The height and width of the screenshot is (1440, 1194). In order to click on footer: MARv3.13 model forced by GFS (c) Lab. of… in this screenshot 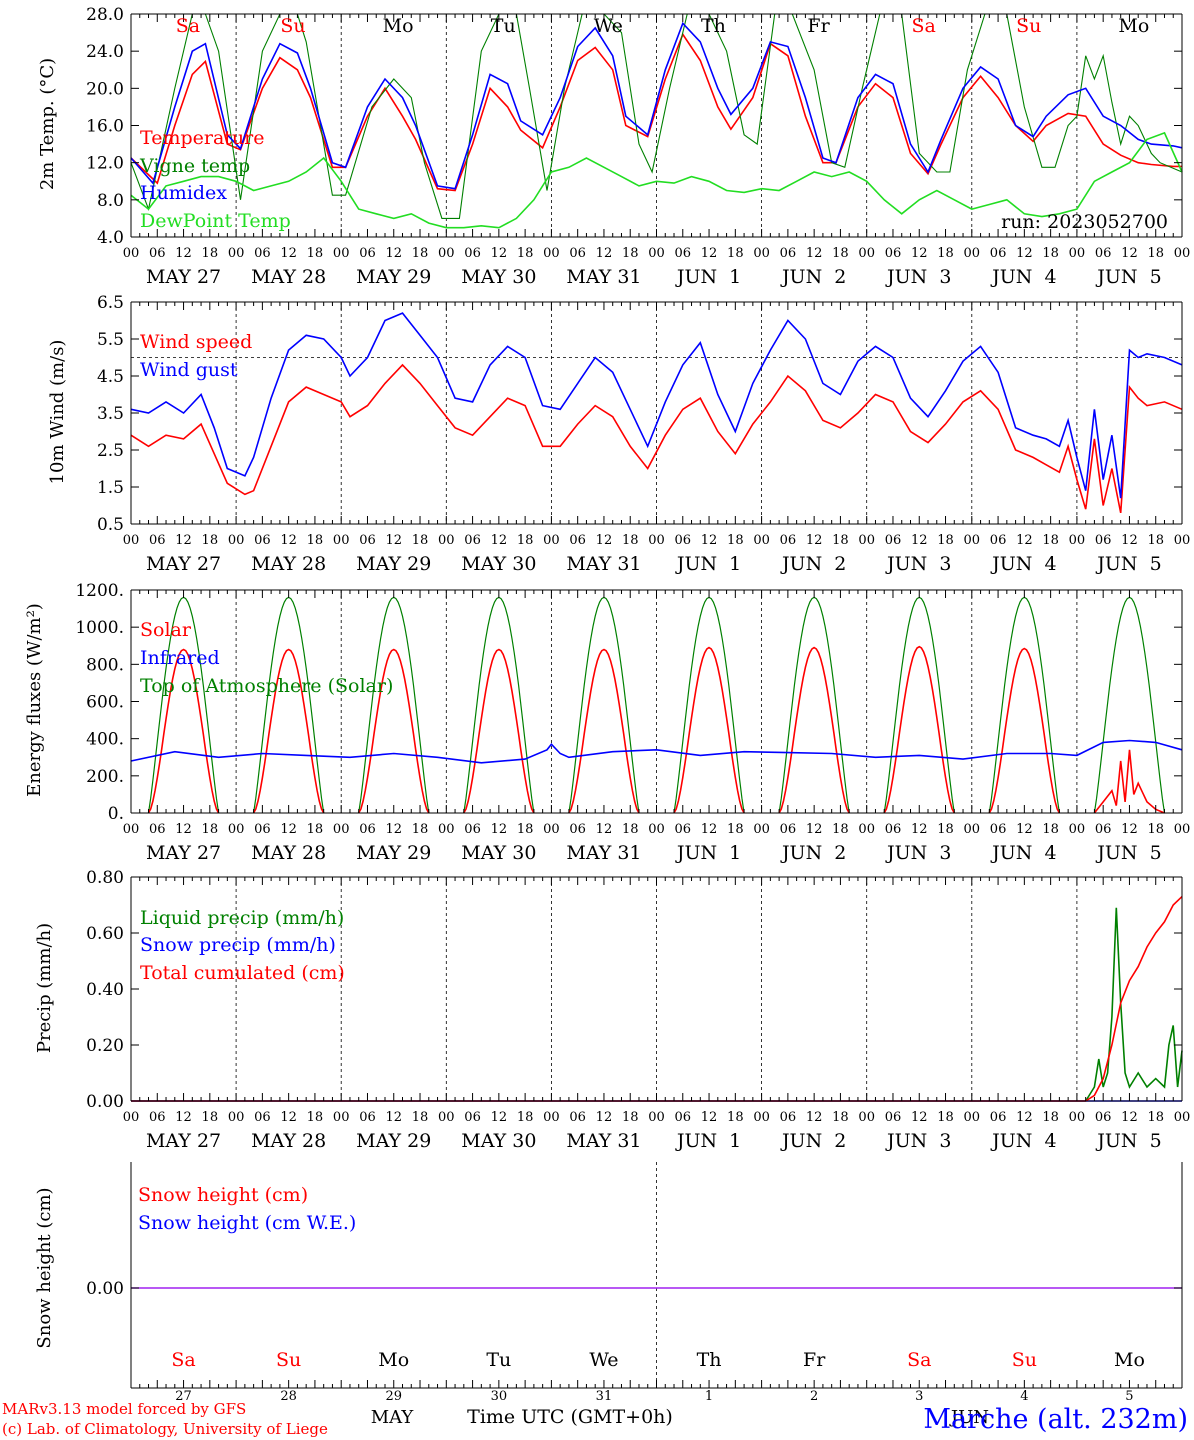, I will do `click(595, 1419)`.